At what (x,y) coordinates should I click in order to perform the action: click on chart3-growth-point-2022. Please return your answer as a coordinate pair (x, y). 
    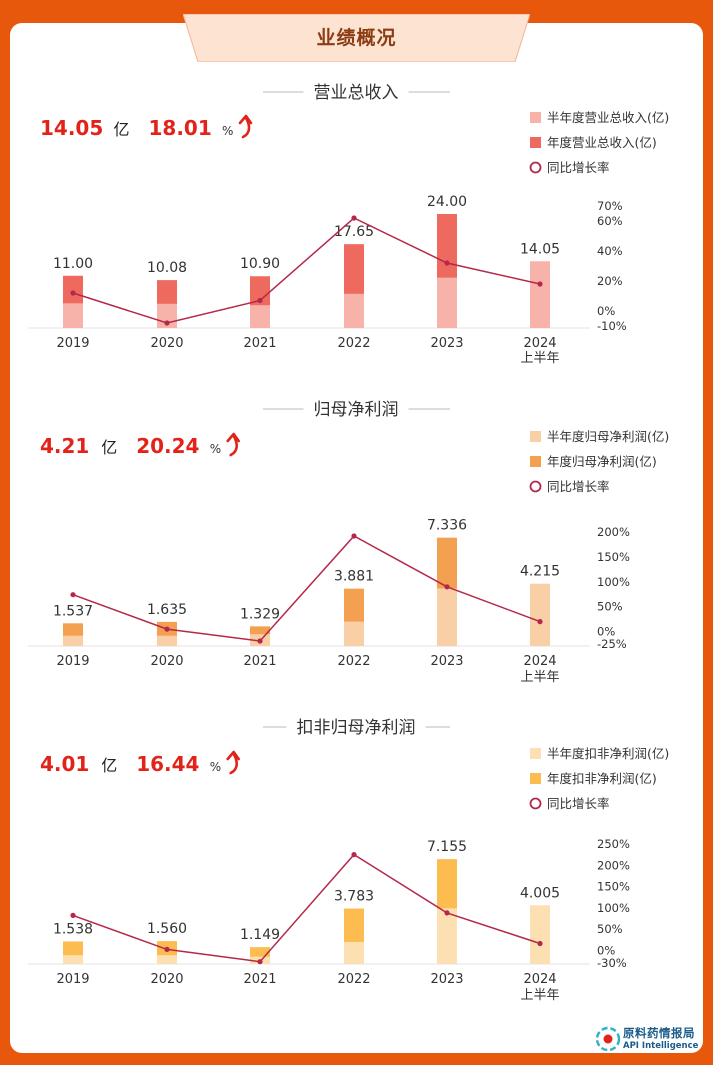
    Looking at the image, I should click on (354, 855).